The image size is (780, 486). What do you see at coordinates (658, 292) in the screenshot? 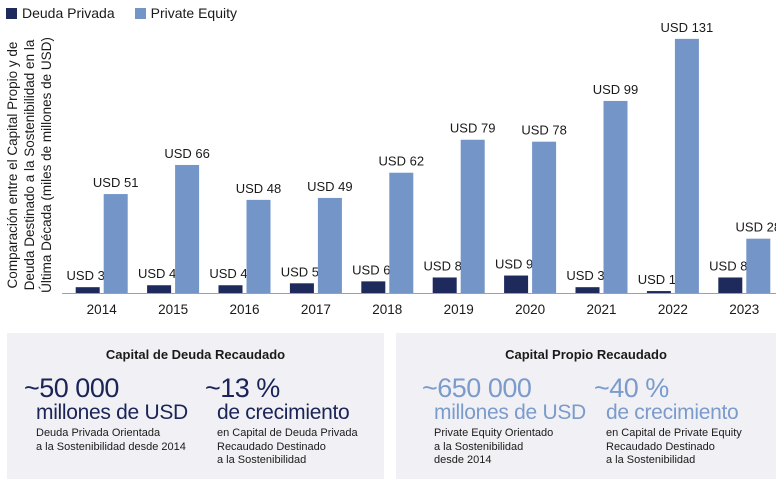
I see `bar-deuda-privada-2022` at bounding box center [658, 292].